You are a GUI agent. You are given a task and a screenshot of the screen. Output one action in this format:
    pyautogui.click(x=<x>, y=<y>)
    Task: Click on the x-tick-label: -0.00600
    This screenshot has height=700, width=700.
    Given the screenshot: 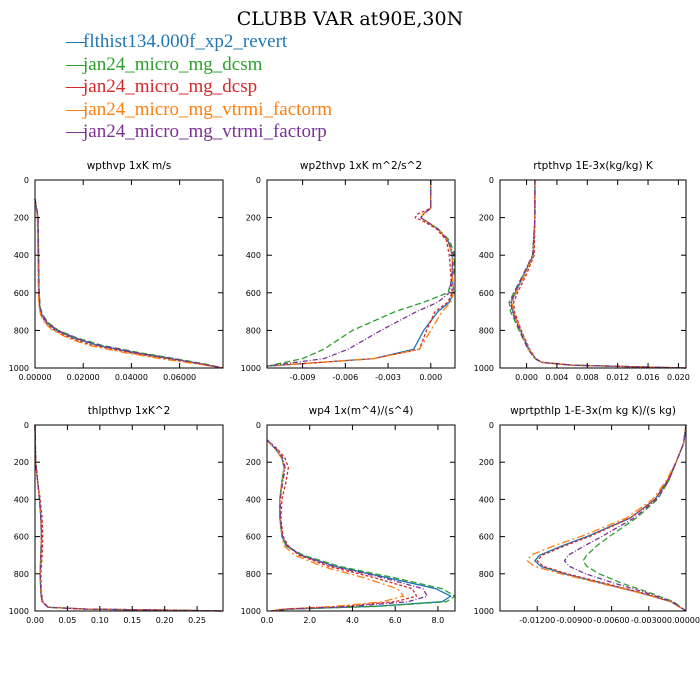 What is the action you would take?
    pyautogui.click(x=612, y=620)
    